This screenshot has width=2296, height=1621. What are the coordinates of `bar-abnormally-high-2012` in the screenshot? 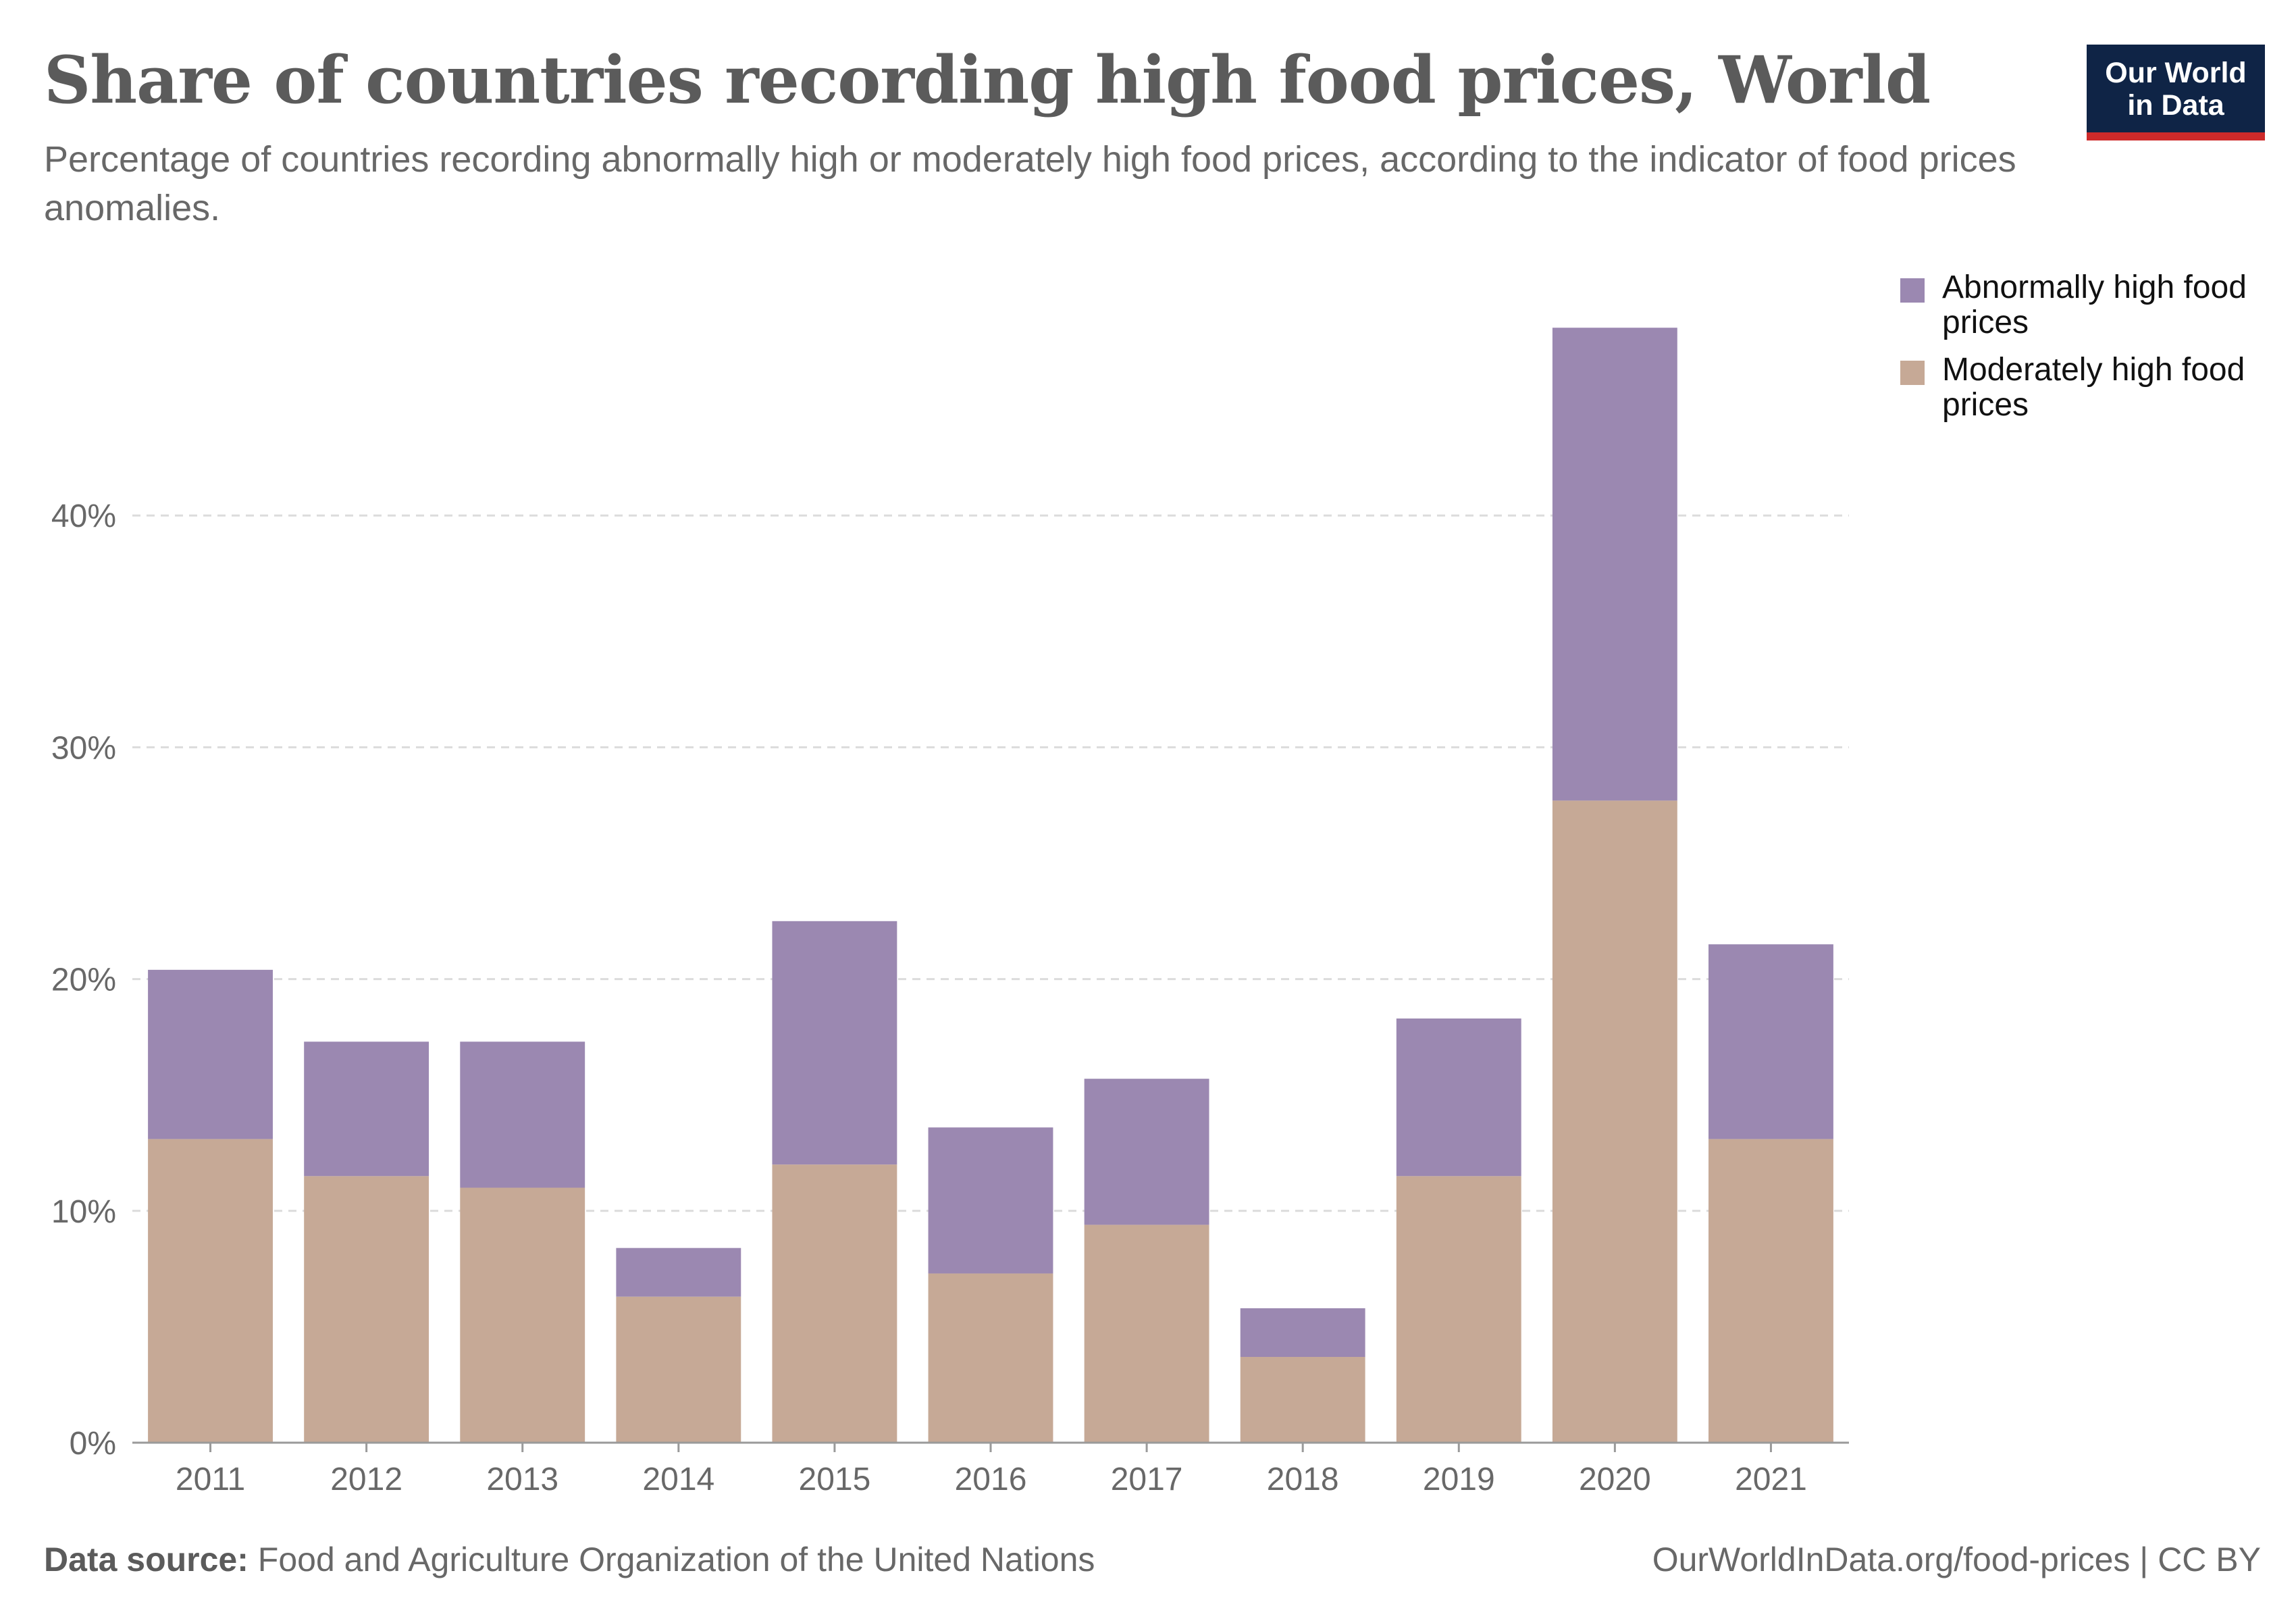 It's located at (367, 1109).